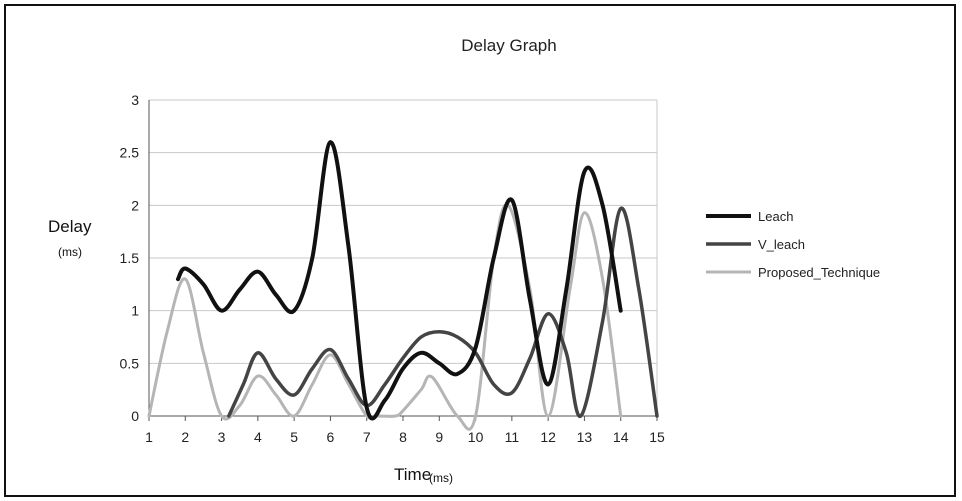 This screenshot has width=962, height=501. Describe the element at coordinates (135, 205) in the screenshot. I see `y-tick-label-4: 2` at that location.